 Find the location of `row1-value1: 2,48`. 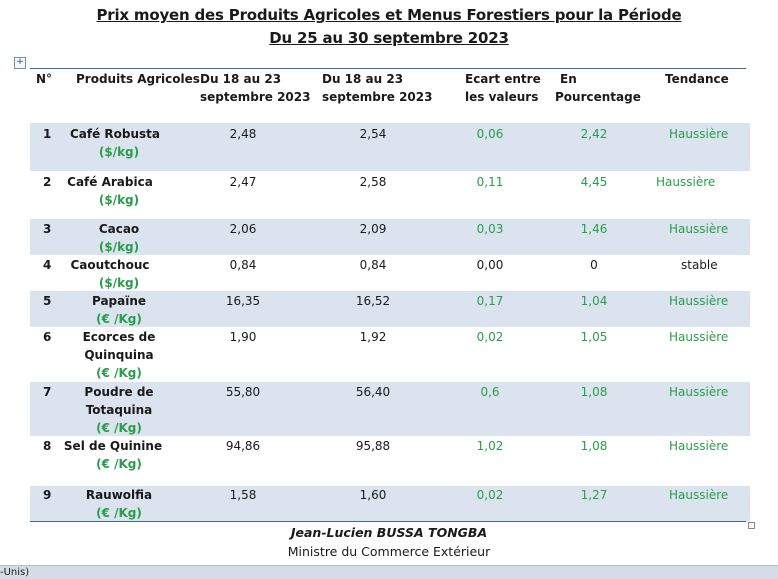

row1-value1: 2,48 is located at coordinates (243, 134).